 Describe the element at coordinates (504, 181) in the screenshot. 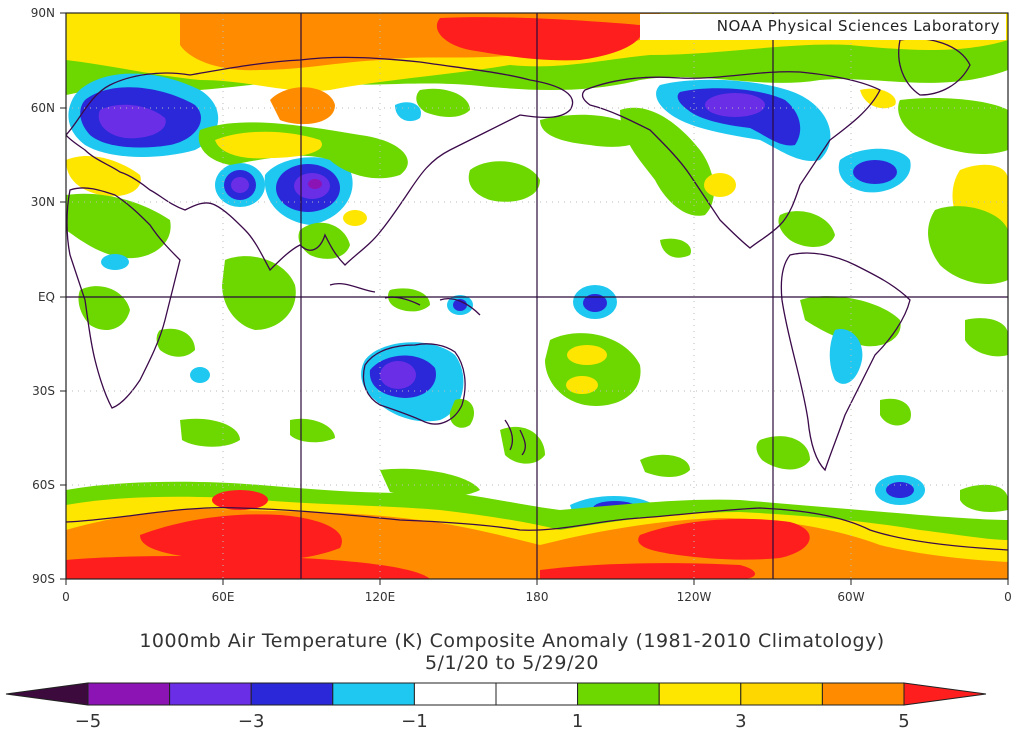

I see `pacific-green-nw` at that location.